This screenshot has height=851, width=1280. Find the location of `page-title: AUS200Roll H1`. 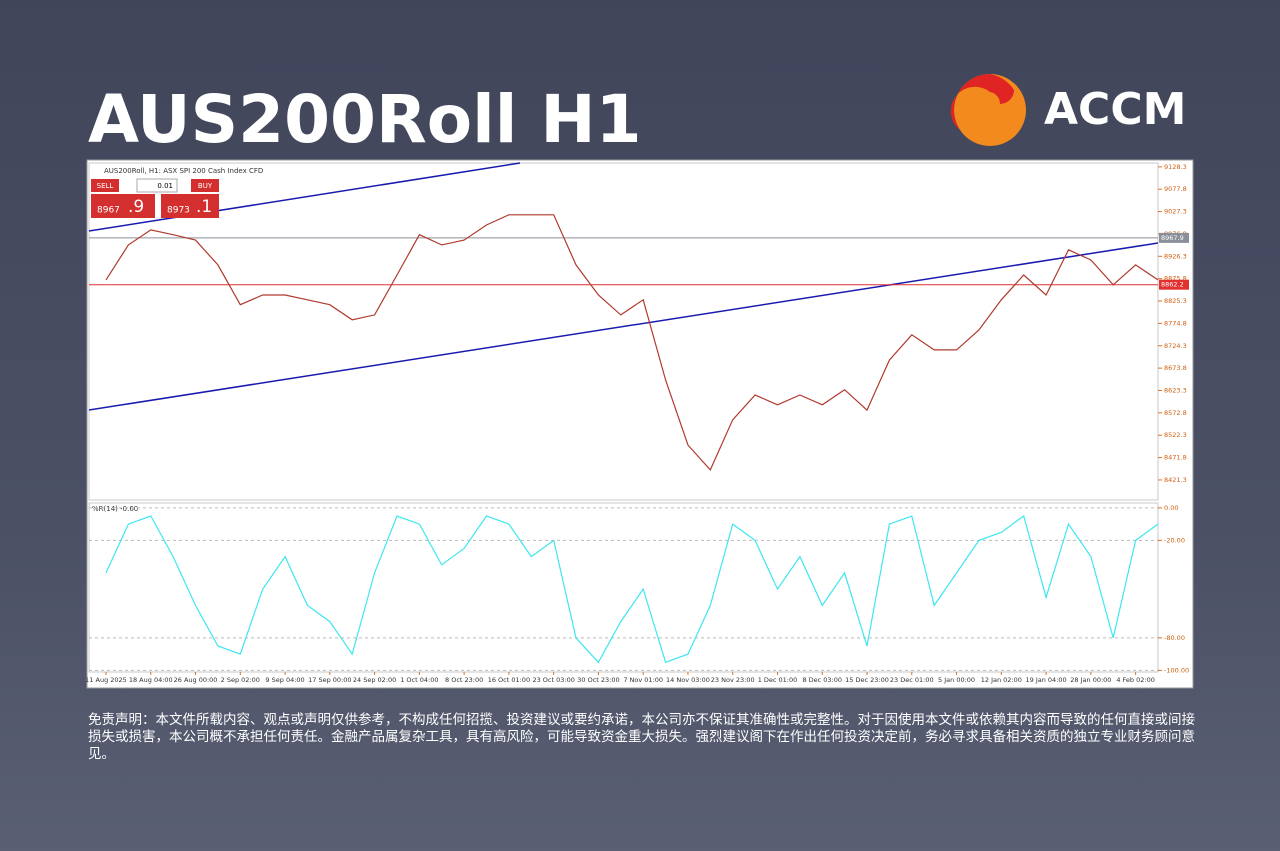

page-title: AUS200Roll H1 is located at coordinates (365, 119).